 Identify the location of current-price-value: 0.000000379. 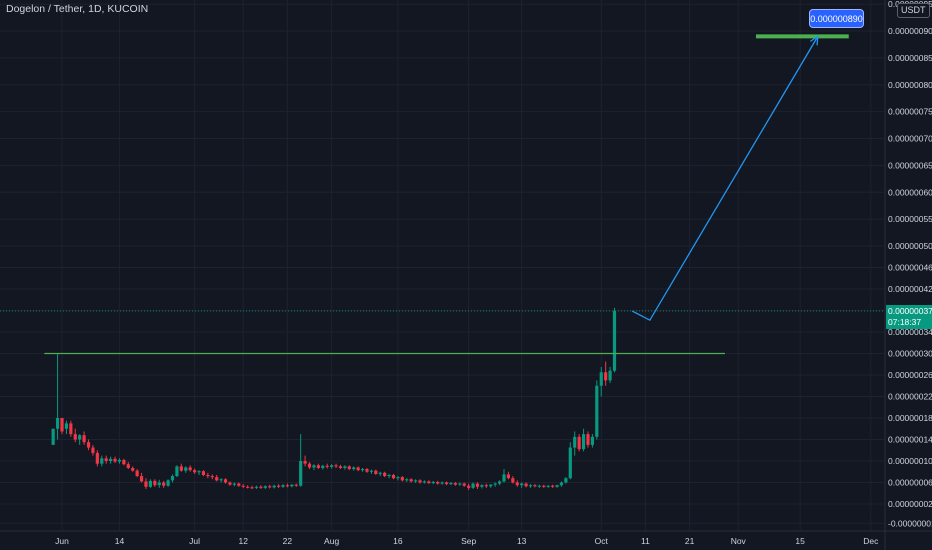
(910, 311).